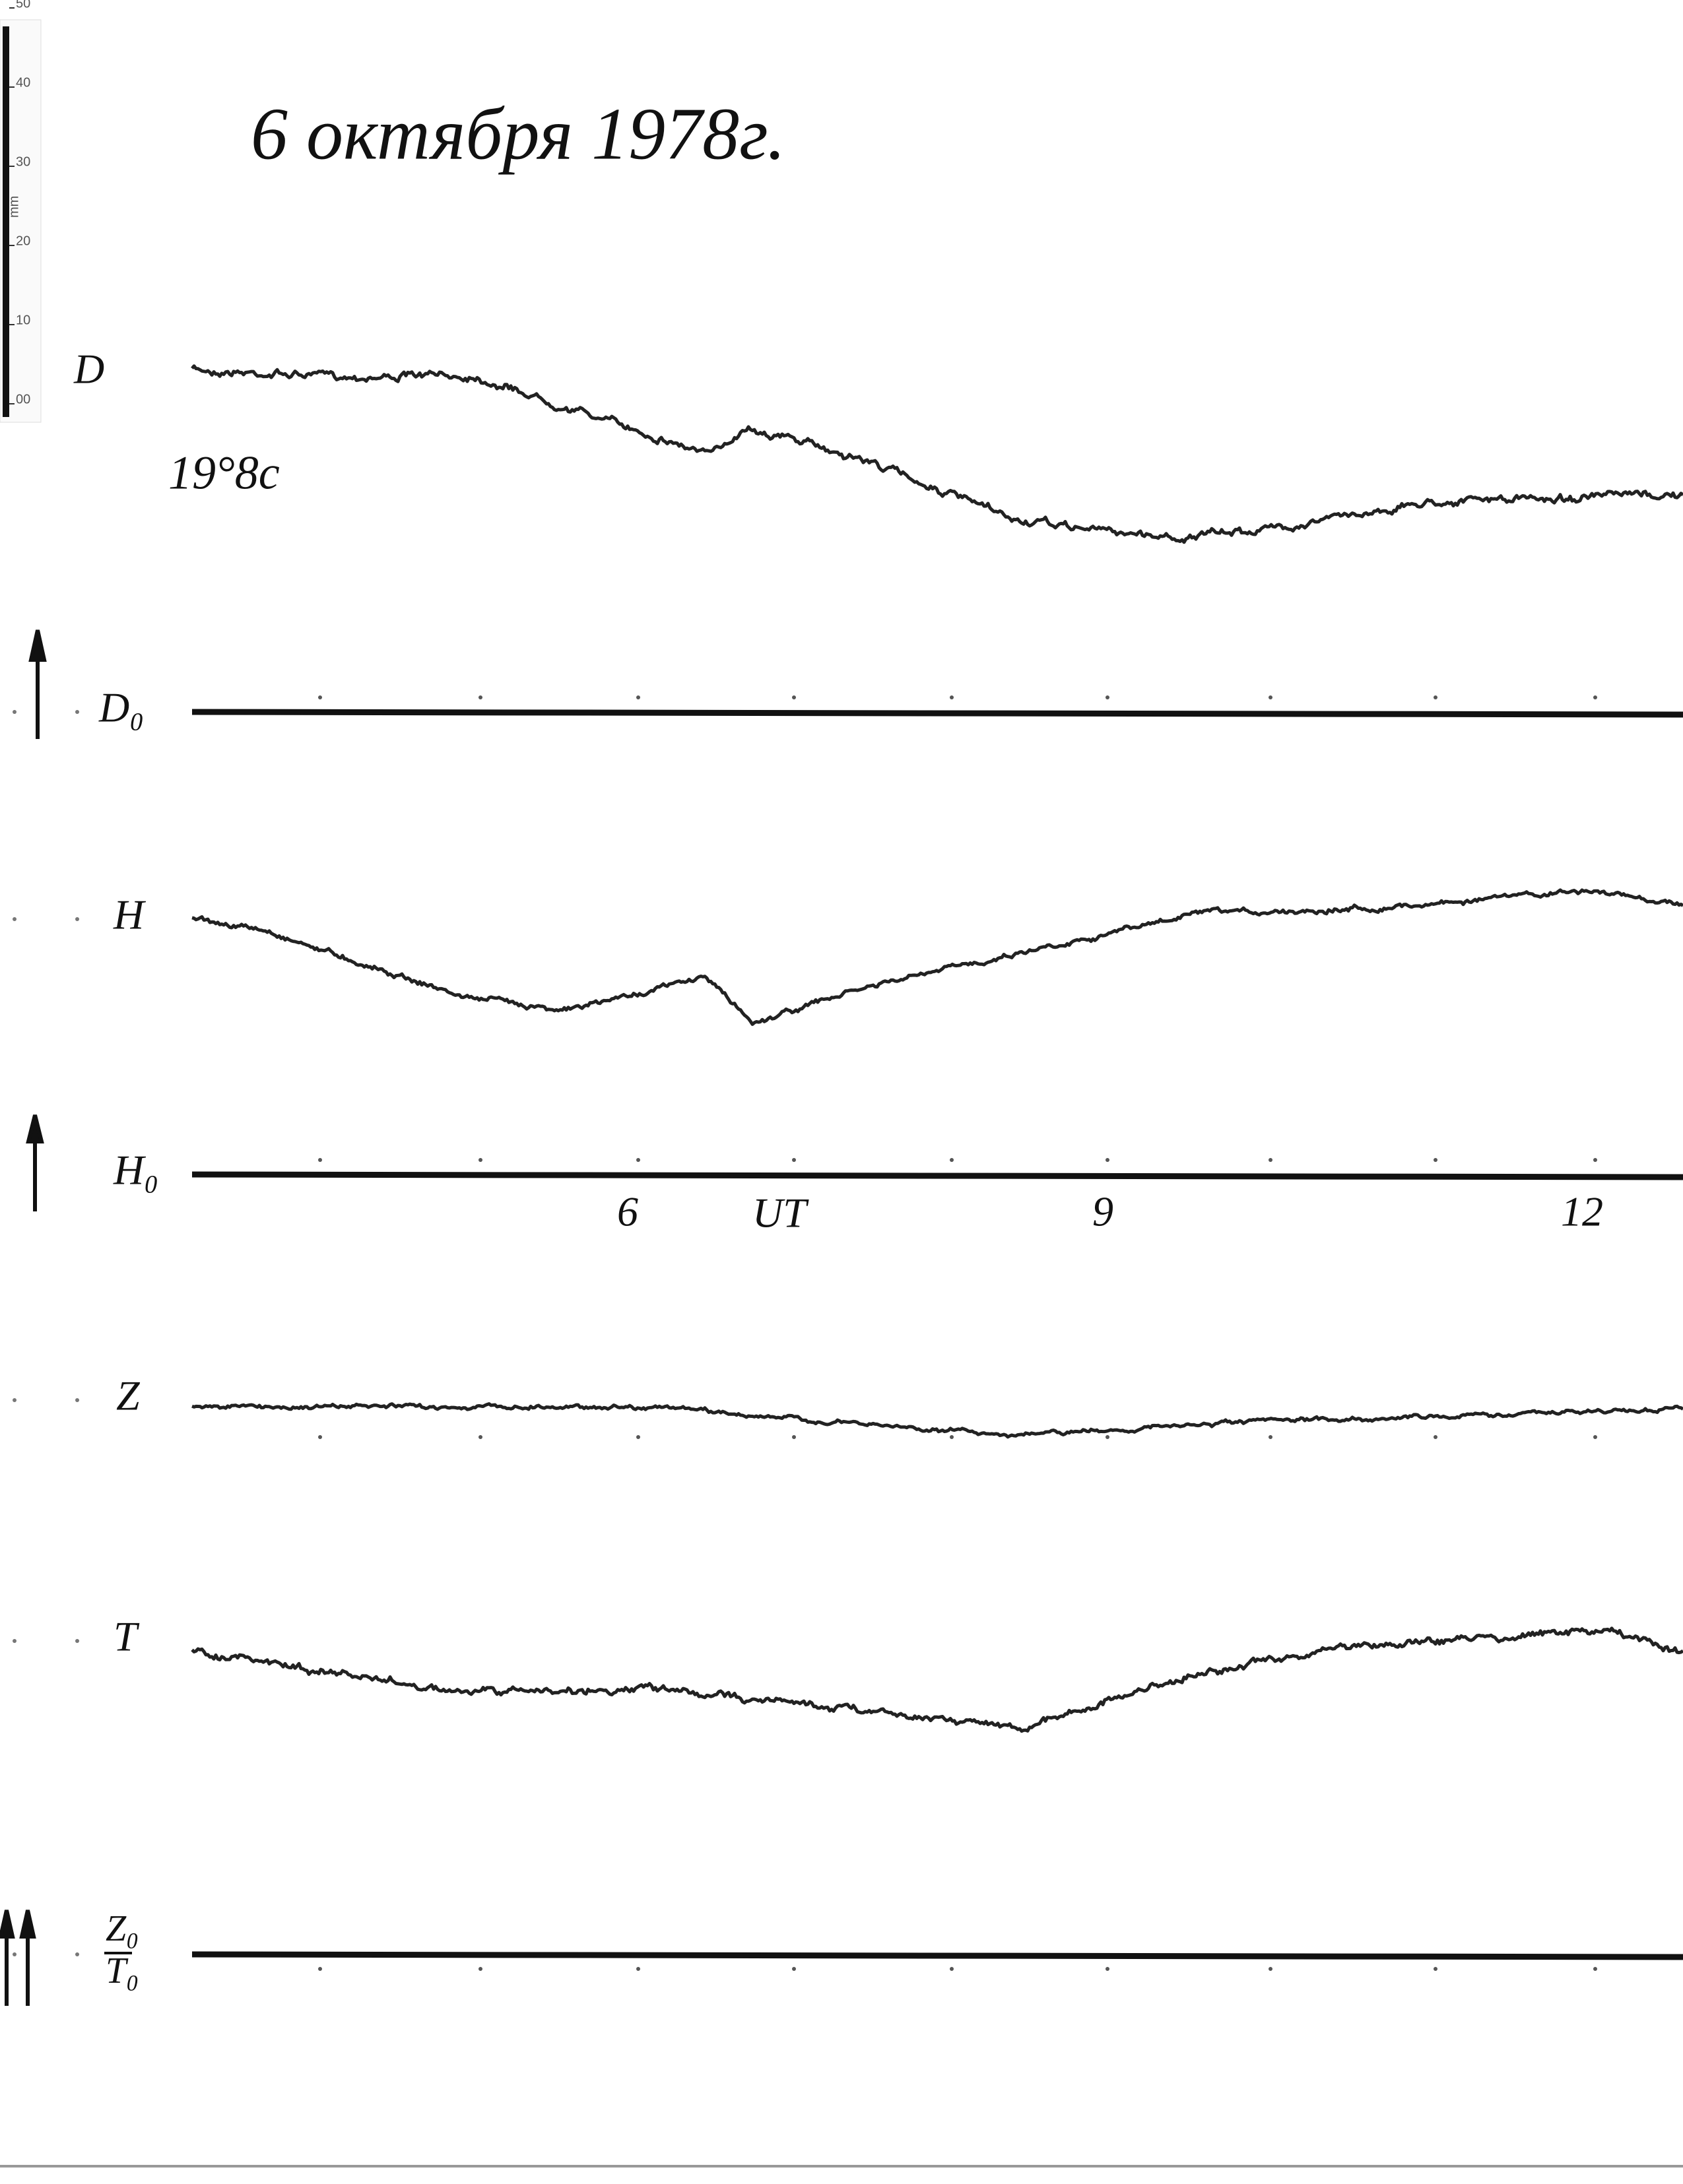 The width and height of the screenshot is (1683, 2184). What do you see at coordinates (627, 1211) in the screenshot?
I see `time-label: 6` at bounding box center [627, 1211].